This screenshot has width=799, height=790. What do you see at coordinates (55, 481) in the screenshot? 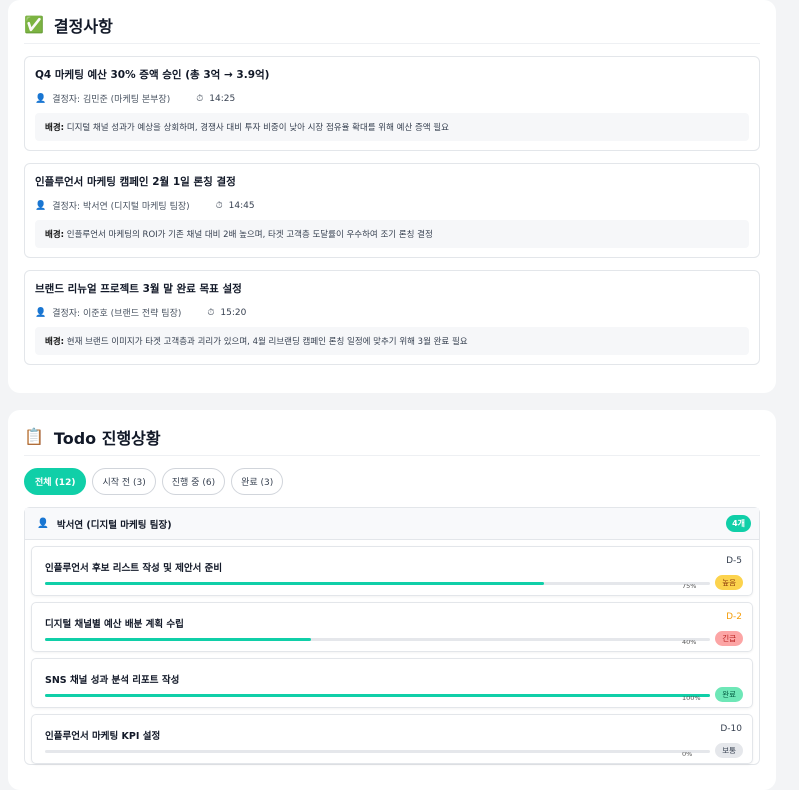
I see `filter-tab: 전체 (12)` at bounding box center [55, 481].